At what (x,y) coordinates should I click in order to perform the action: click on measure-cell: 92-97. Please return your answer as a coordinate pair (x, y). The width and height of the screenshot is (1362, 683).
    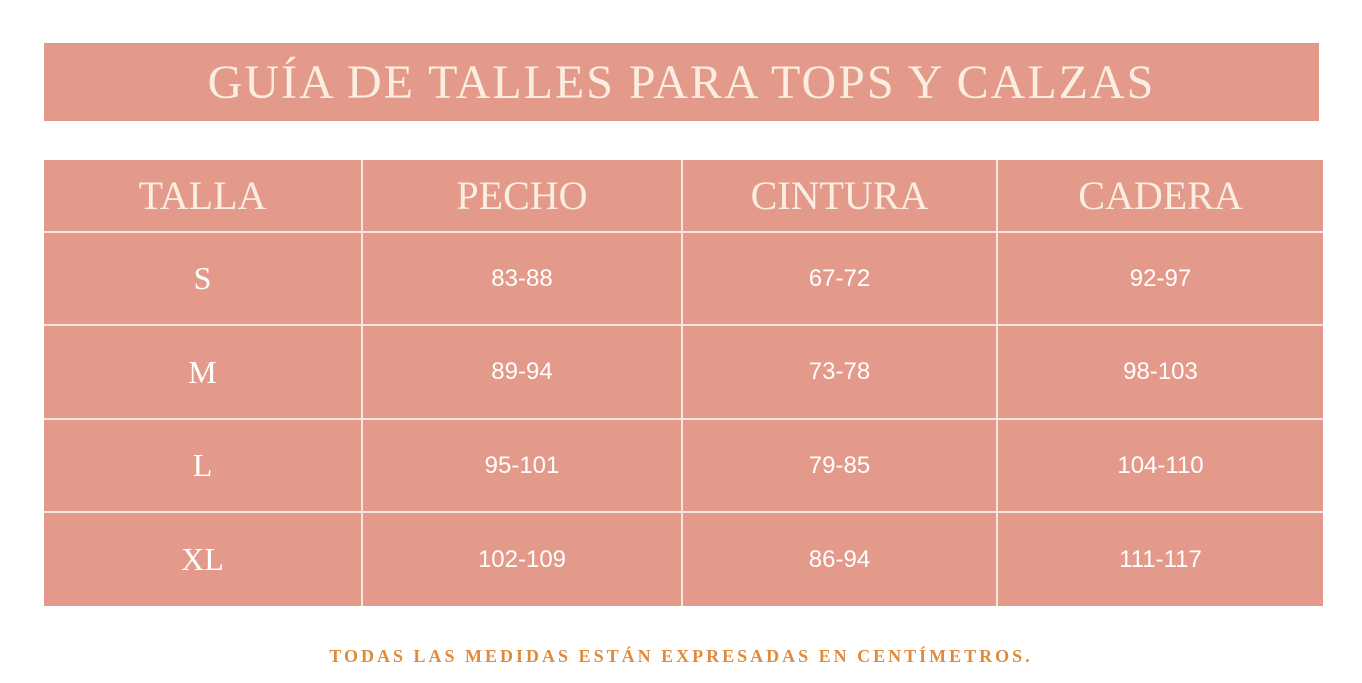
    Looking at the image, I should click on (1160, 279).